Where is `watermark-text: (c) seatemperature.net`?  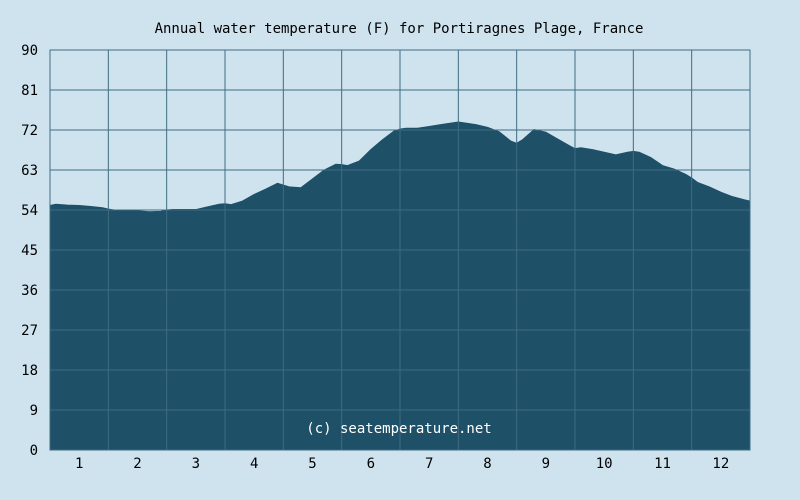 watermark-text: (c) seatemperature.net is located at coordinates (398, 429).